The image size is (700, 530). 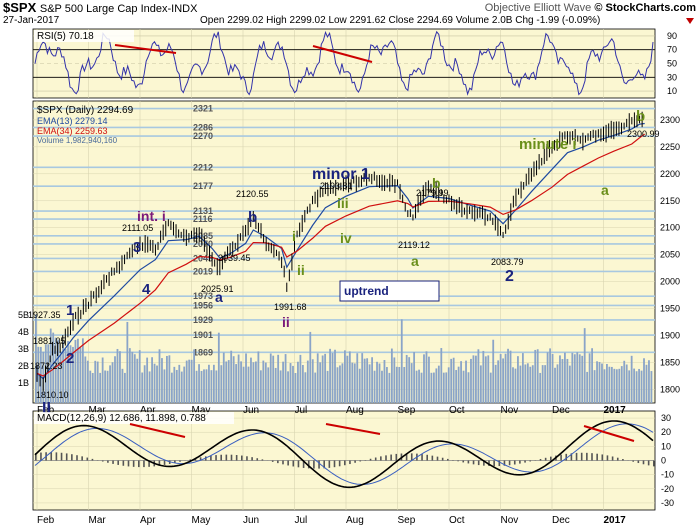 What do you see at coordinates (46, 366) in the screenshot?
I see `price-value-label: 1872.23` at bounding box center [46, 366].